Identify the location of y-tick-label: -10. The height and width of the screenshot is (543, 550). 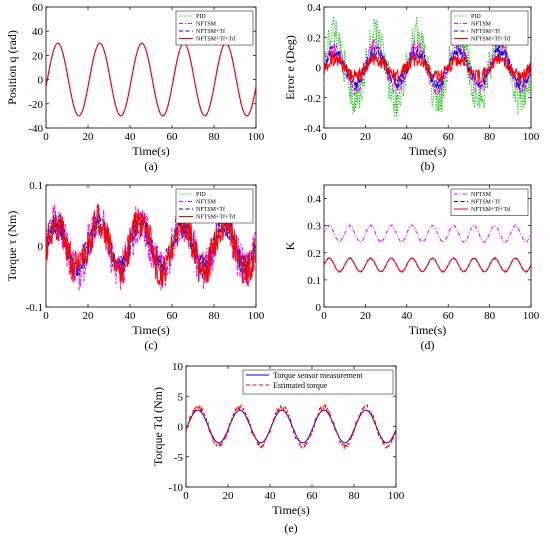
(175, 488).